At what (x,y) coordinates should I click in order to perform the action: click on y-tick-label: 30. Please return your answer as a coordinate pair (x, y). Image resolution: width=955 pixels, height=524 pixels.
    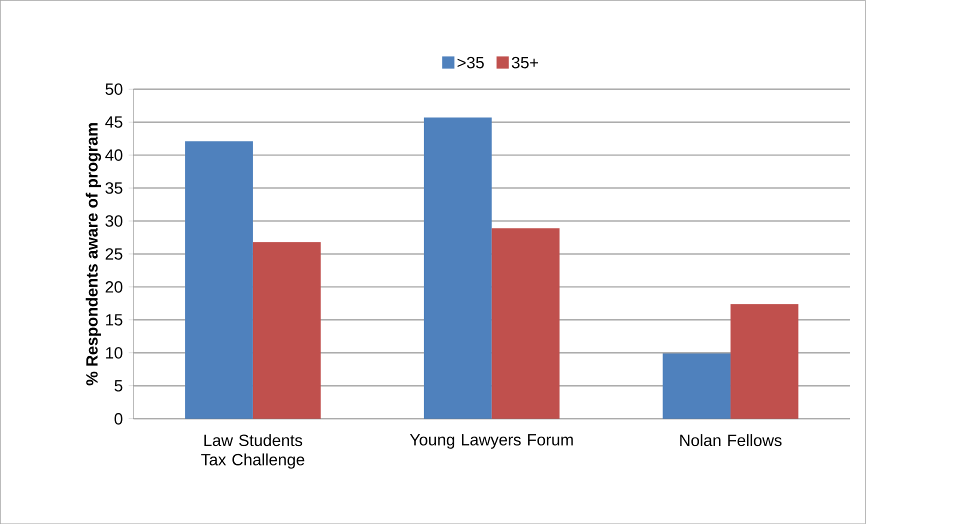
    Looking at the image, I should click on (113, 221).